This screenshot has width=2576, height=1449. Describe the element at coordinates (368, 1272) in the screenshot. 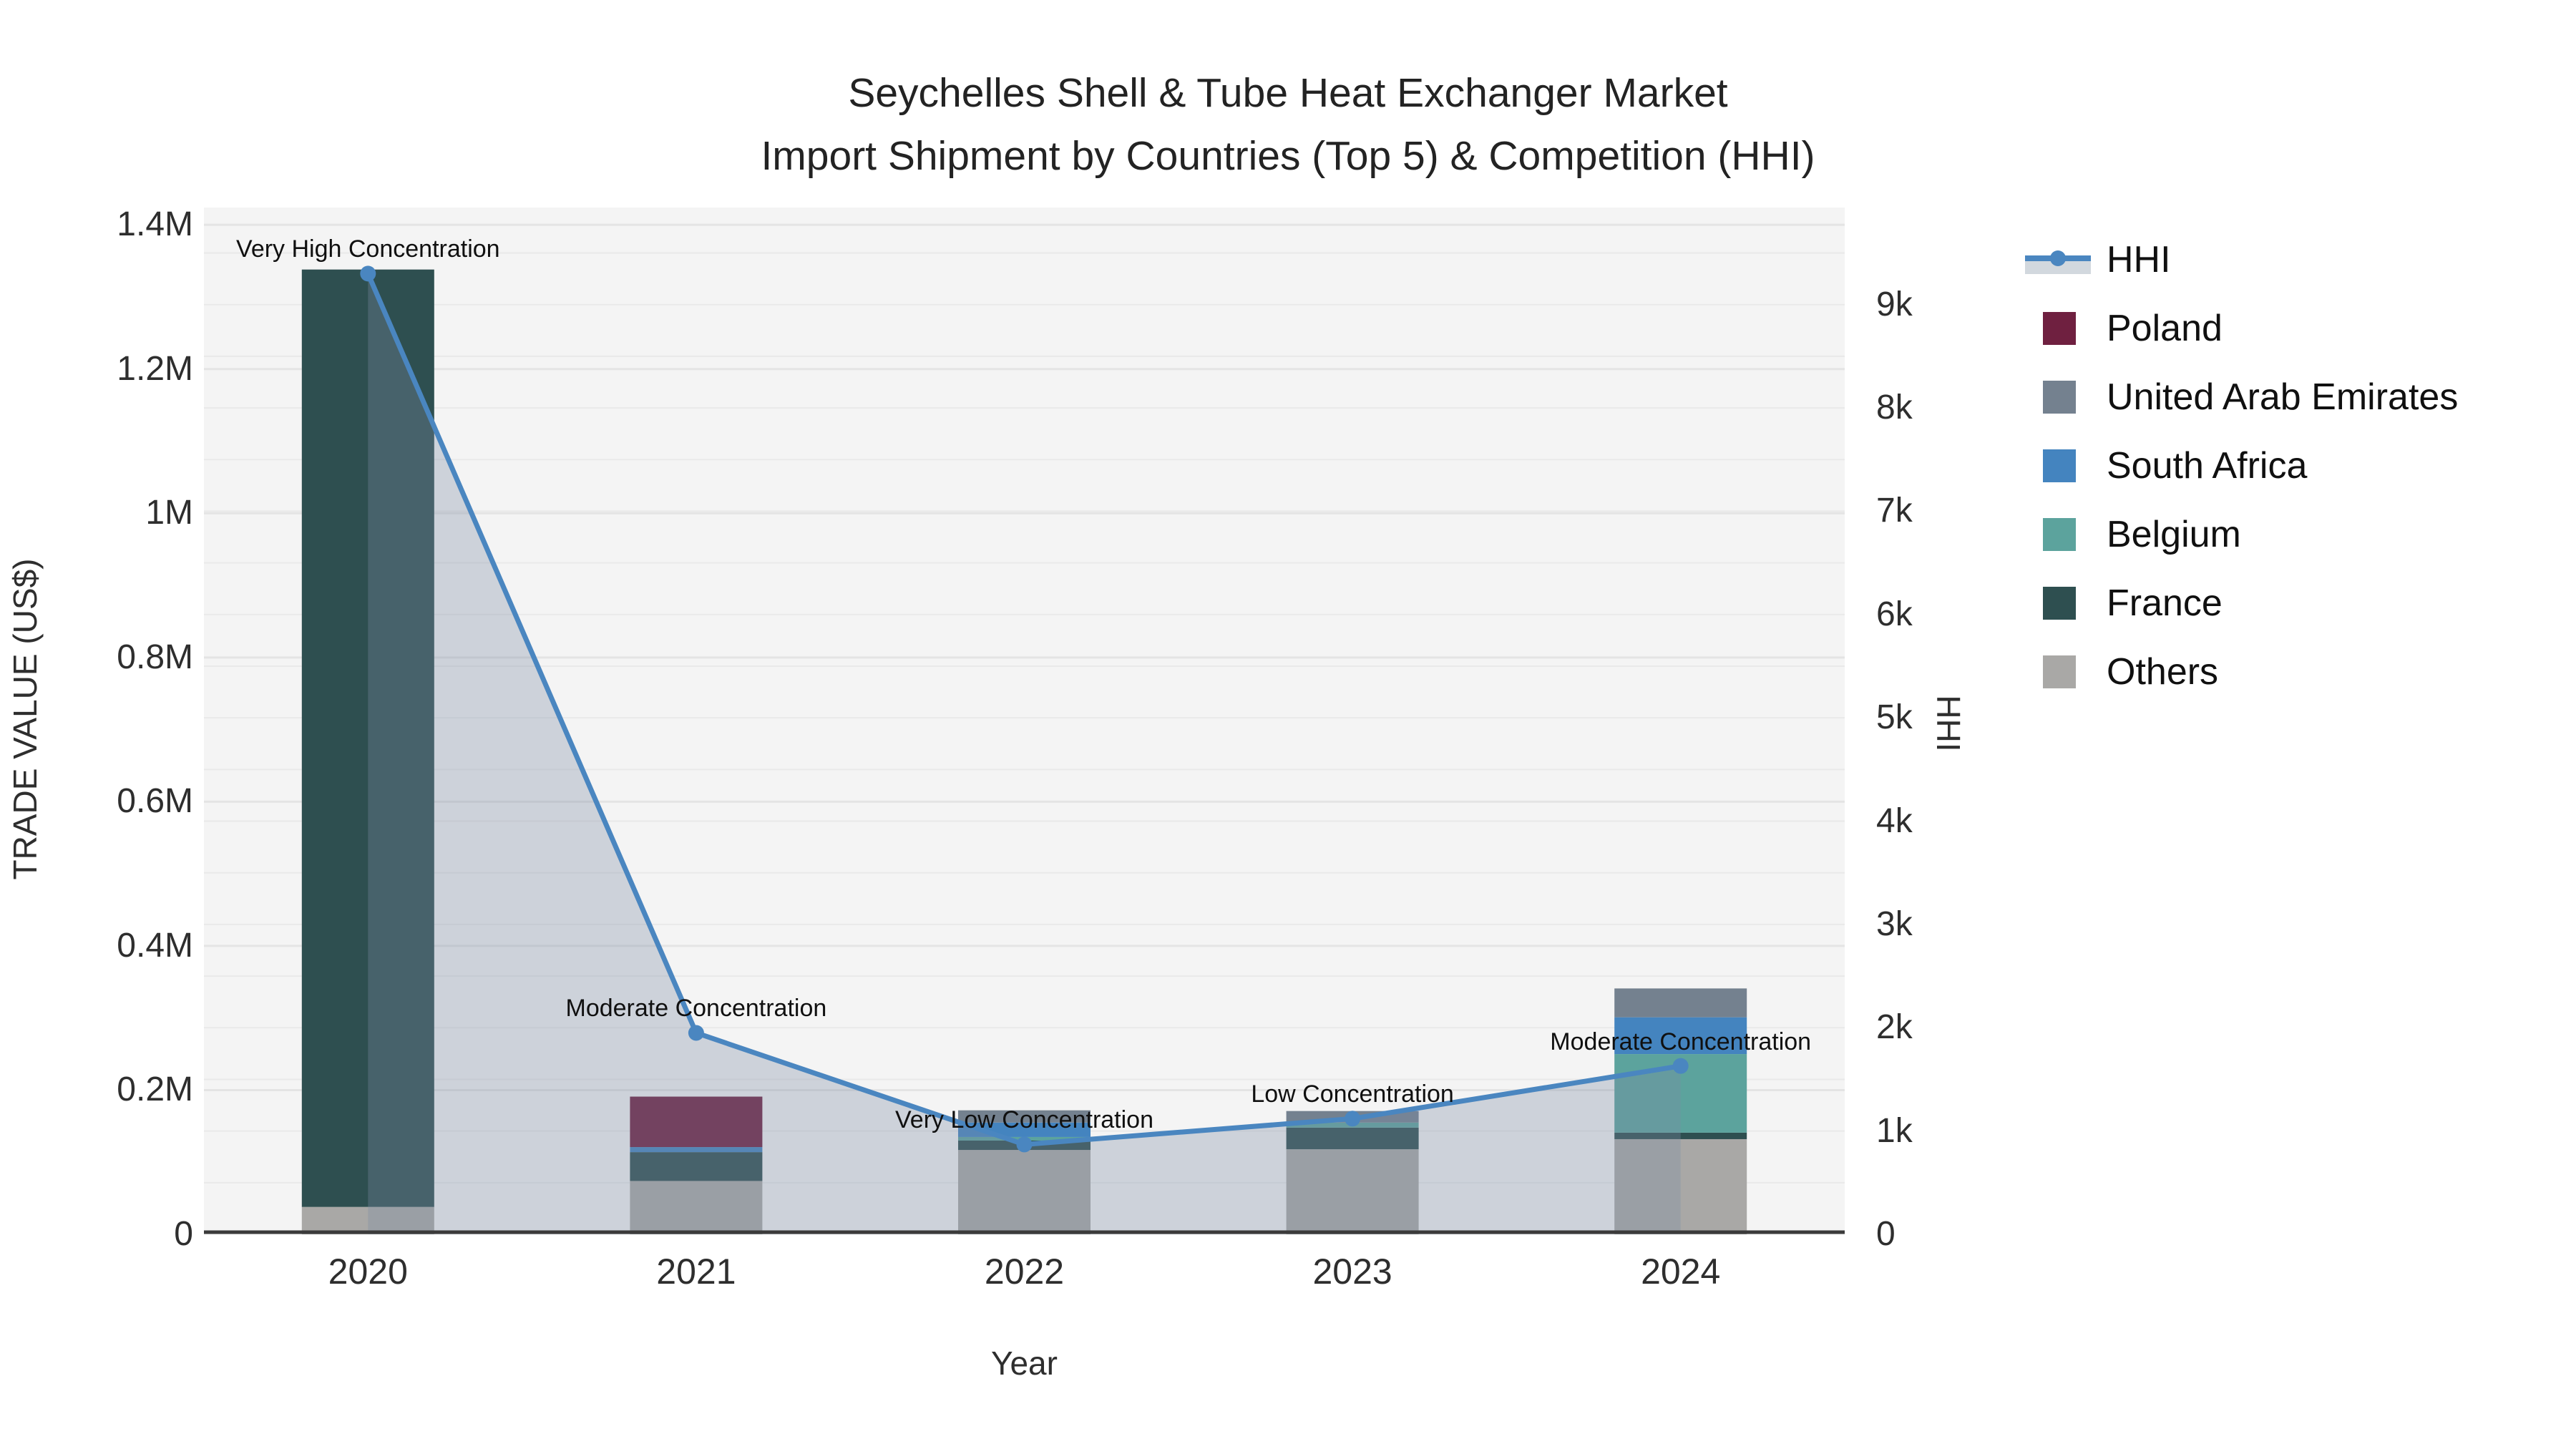

I see `x-tick-label: 2020` at that location.